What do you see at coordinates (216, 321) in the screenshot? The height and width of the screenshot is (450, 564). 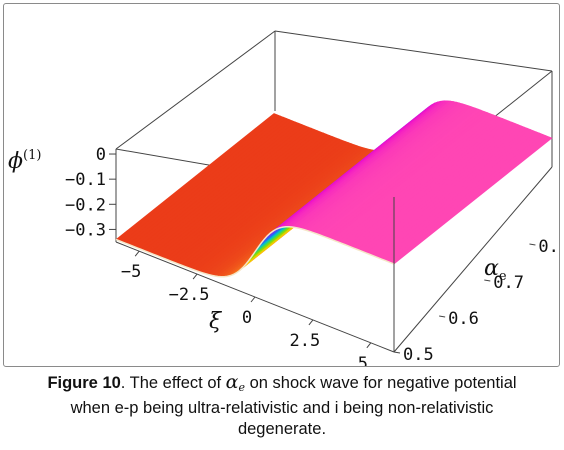 I see `x-axis-label: ξ` at bounding box center [216, 321].